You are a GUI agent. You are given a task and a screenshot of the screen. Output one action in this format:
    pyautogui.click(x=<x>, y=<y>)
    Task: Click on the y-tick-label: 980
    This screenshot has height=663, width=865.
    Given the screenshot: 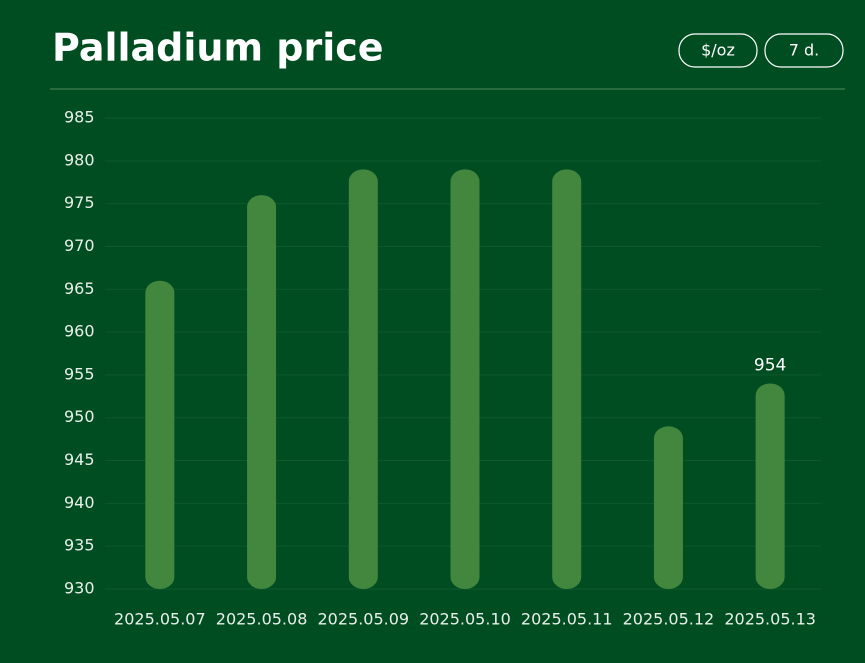 What is the action you would take?
    pyautogui.click(x=79, y=159)
    